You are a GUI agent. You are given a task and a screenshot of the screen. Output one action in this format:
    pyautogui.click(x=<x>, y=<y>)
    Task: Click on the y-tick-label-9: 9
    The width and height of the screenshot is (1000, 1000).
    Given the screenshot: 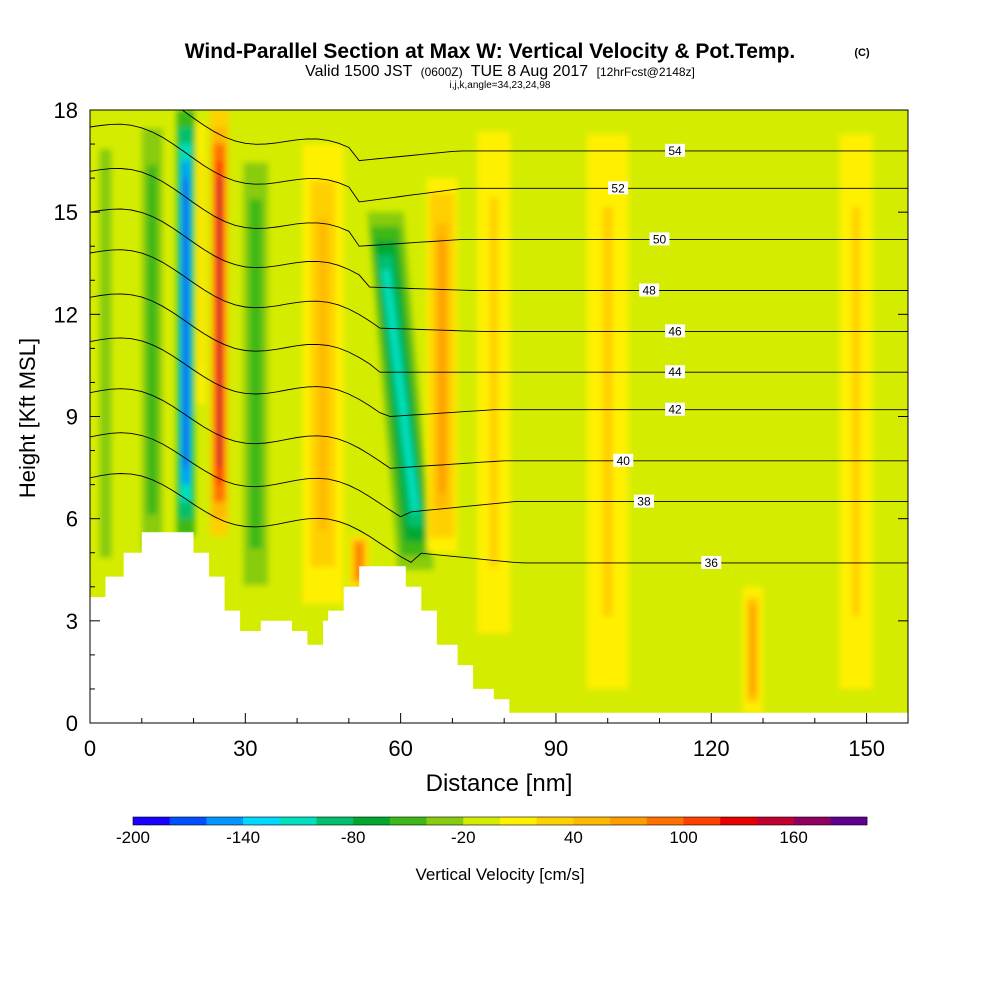 What is the action you would take?
    pyautogui.click(x=72, y=417)
    